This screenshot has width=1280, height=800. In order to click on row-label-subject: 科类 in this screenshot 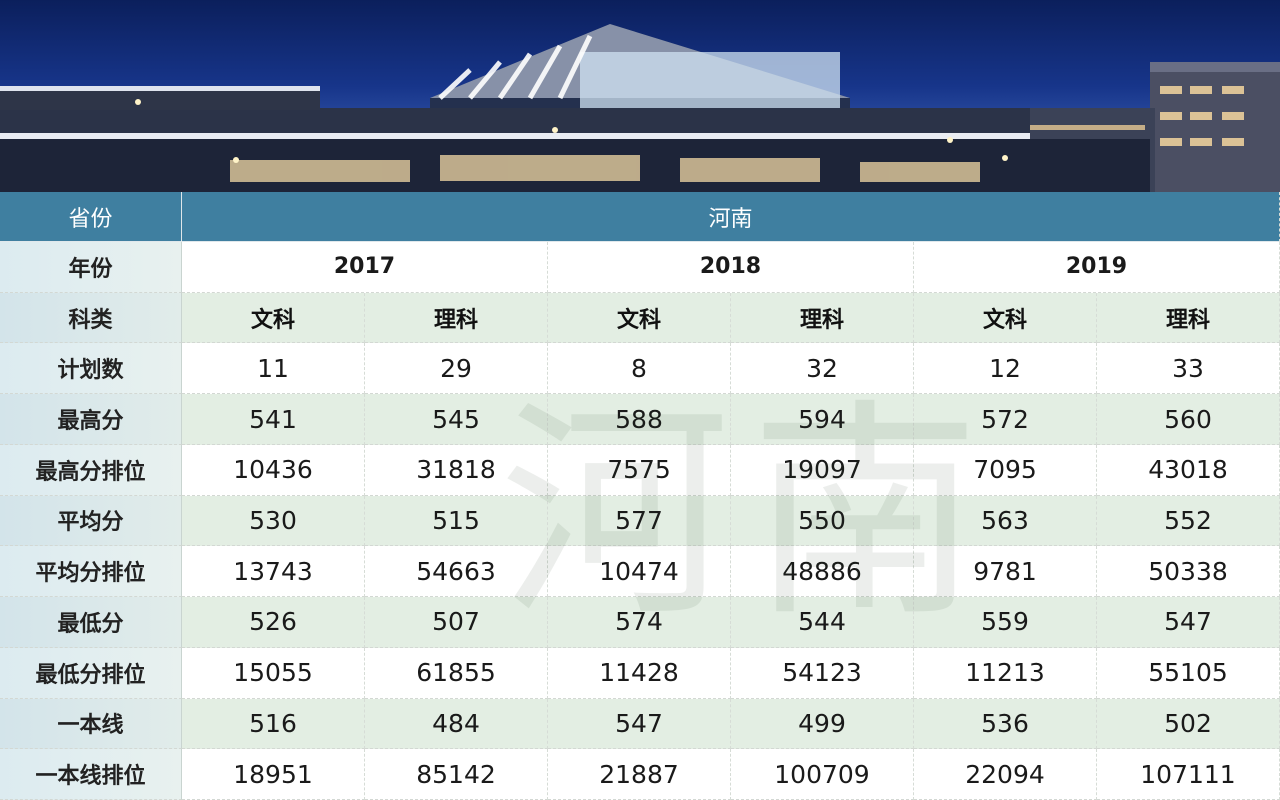, I will do `click(91, 318)`.